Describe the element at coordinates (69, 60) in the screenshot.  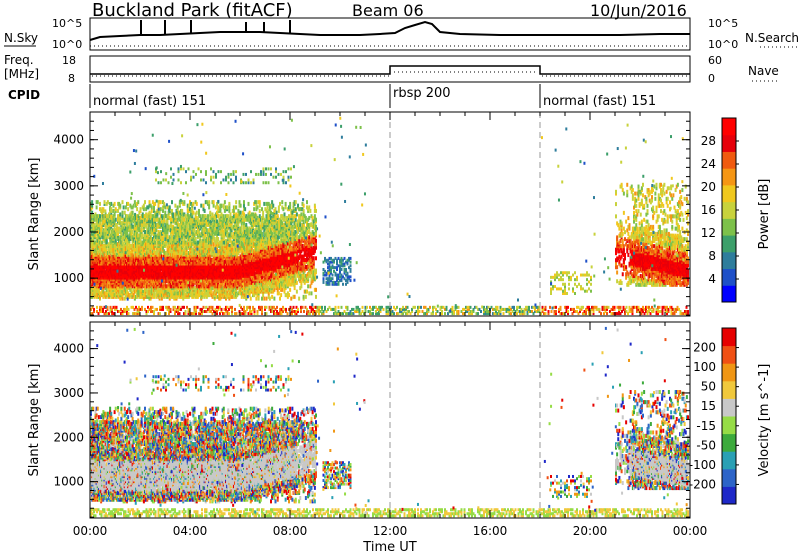
I see `freq-tick-top: 18` at that location.